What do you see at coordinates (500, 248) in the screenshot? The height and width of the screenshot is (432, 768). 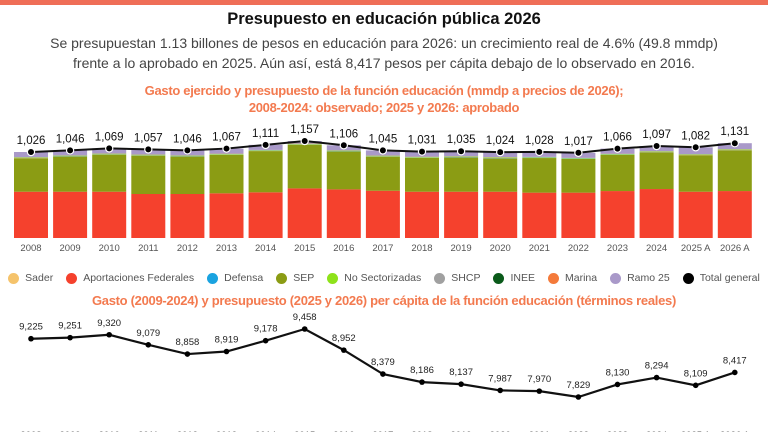 I see `x-tick-label: 2020` at bounding box center [500, 248].